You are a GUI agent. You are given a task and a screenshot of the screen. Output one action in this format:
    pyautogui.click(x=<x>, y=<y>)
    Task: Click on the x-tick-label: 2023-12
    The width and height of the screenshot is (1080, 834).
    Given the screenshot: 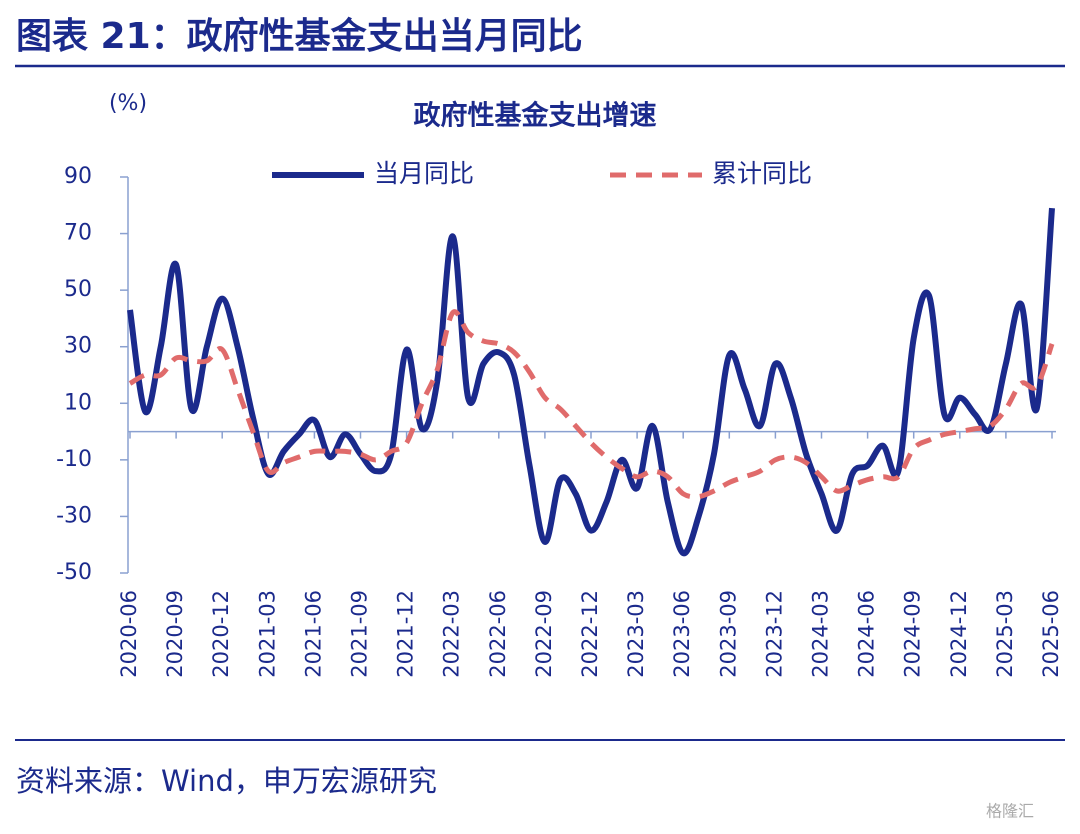 What is the action you would take?
    pyautogui.click(x=774, y=634)
    